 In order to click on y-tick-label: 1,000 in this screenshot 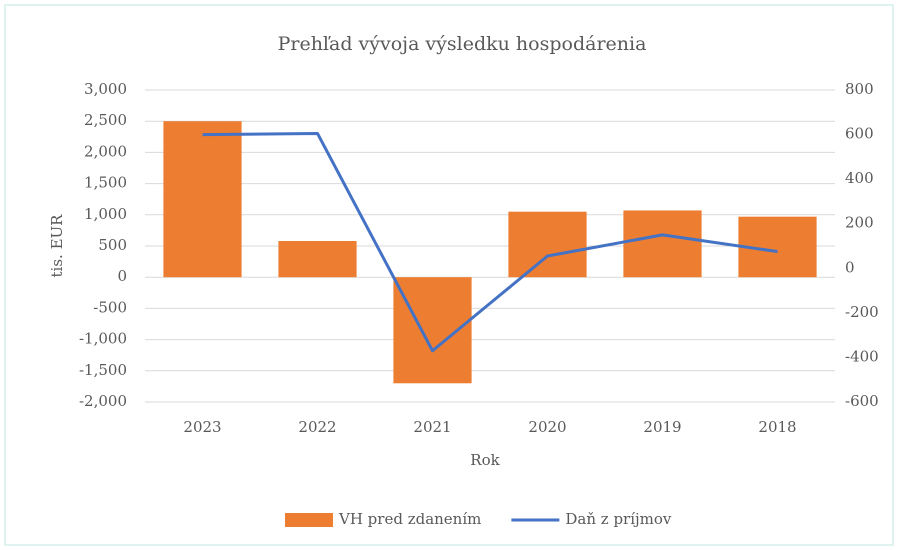, I will do `click(105, 214)`.